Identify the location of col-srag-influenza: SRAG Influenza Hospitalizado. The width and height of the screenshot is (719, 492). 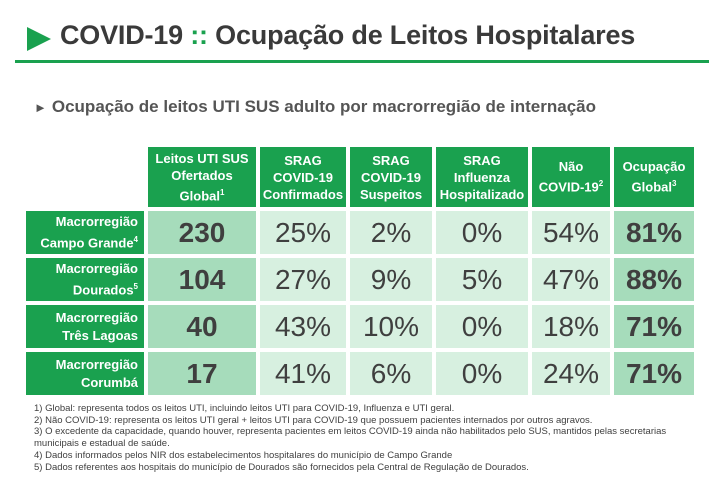
(482, 177).